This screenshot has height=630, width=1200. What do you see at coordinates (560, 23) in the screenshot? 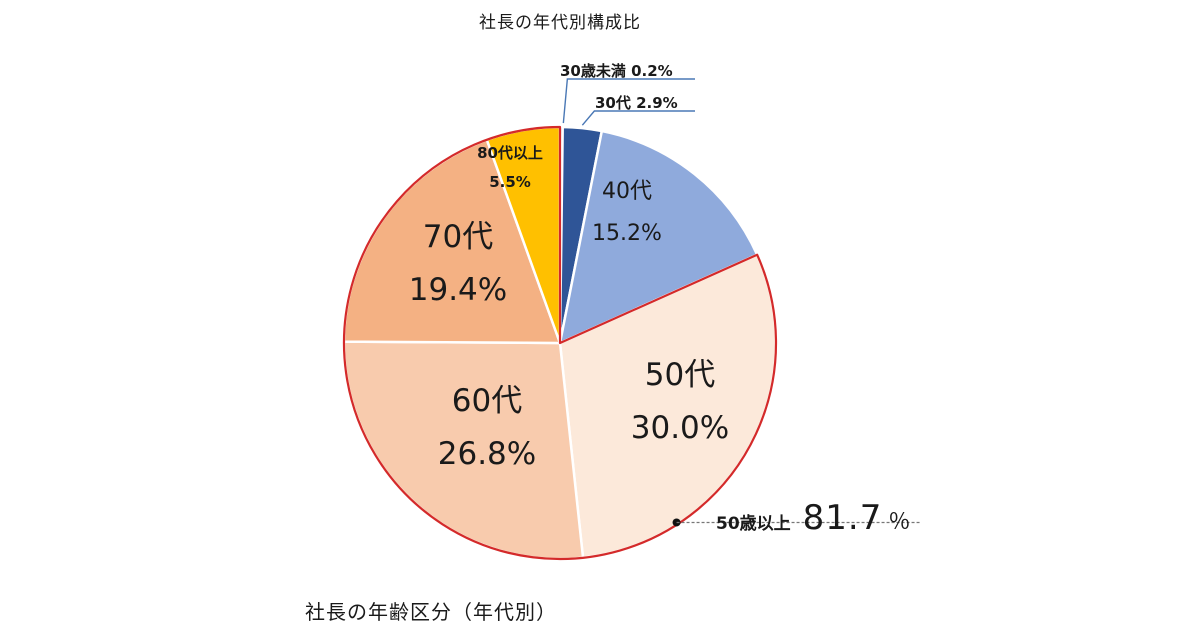
I see `chart-title: 社長の年代別構成比` at bounding box center [560, 23].